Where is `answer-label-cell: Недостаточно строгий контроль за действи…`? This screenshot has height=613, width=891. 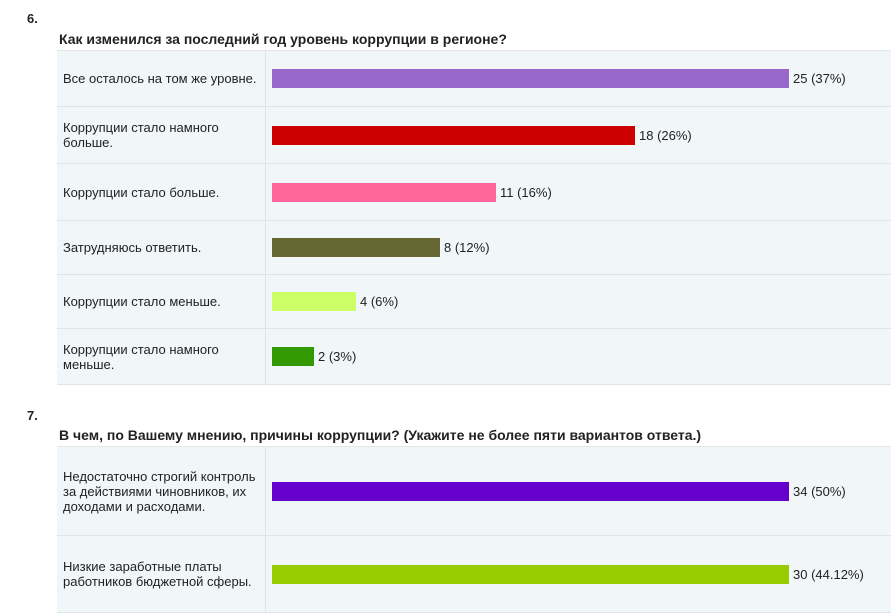 answer-label-cell: Недостаточно строгий контроль за действи… is located at coordinates (161, 491).